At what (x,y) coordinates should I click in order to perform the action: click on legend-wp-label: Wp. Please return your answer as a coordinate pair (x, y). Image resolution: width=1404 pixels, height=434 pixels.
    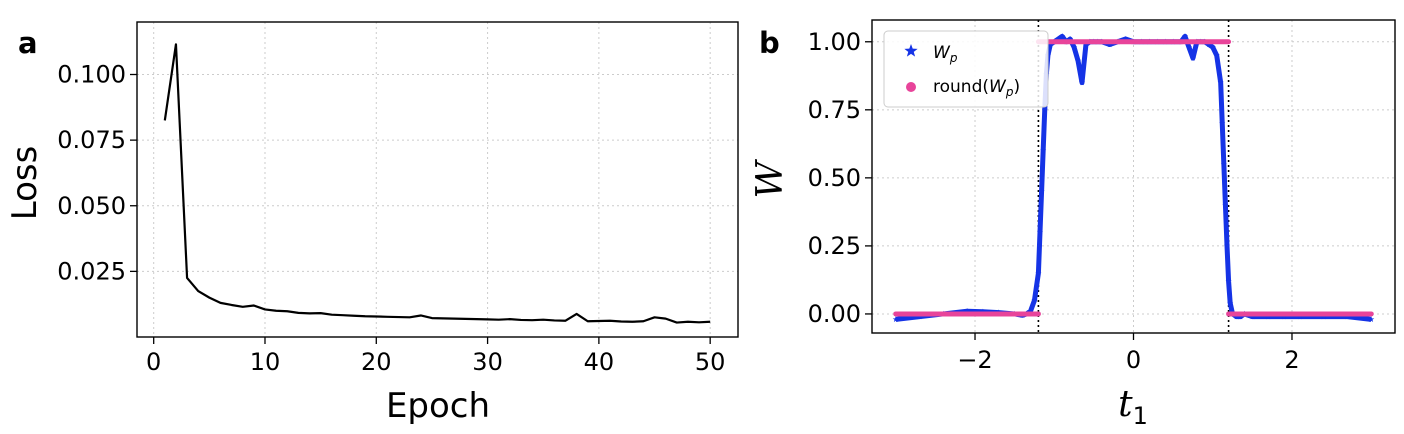
    Looking at the image, I should click on (945, 54).